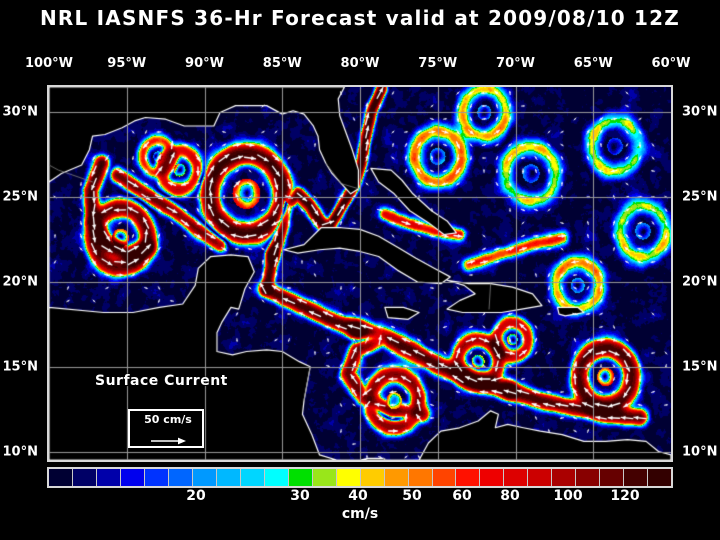  What do you see at coordinates (204, 63) in the screenshot?
I see `lon-tick-label: 90°W` at bounding box center [204, 63].